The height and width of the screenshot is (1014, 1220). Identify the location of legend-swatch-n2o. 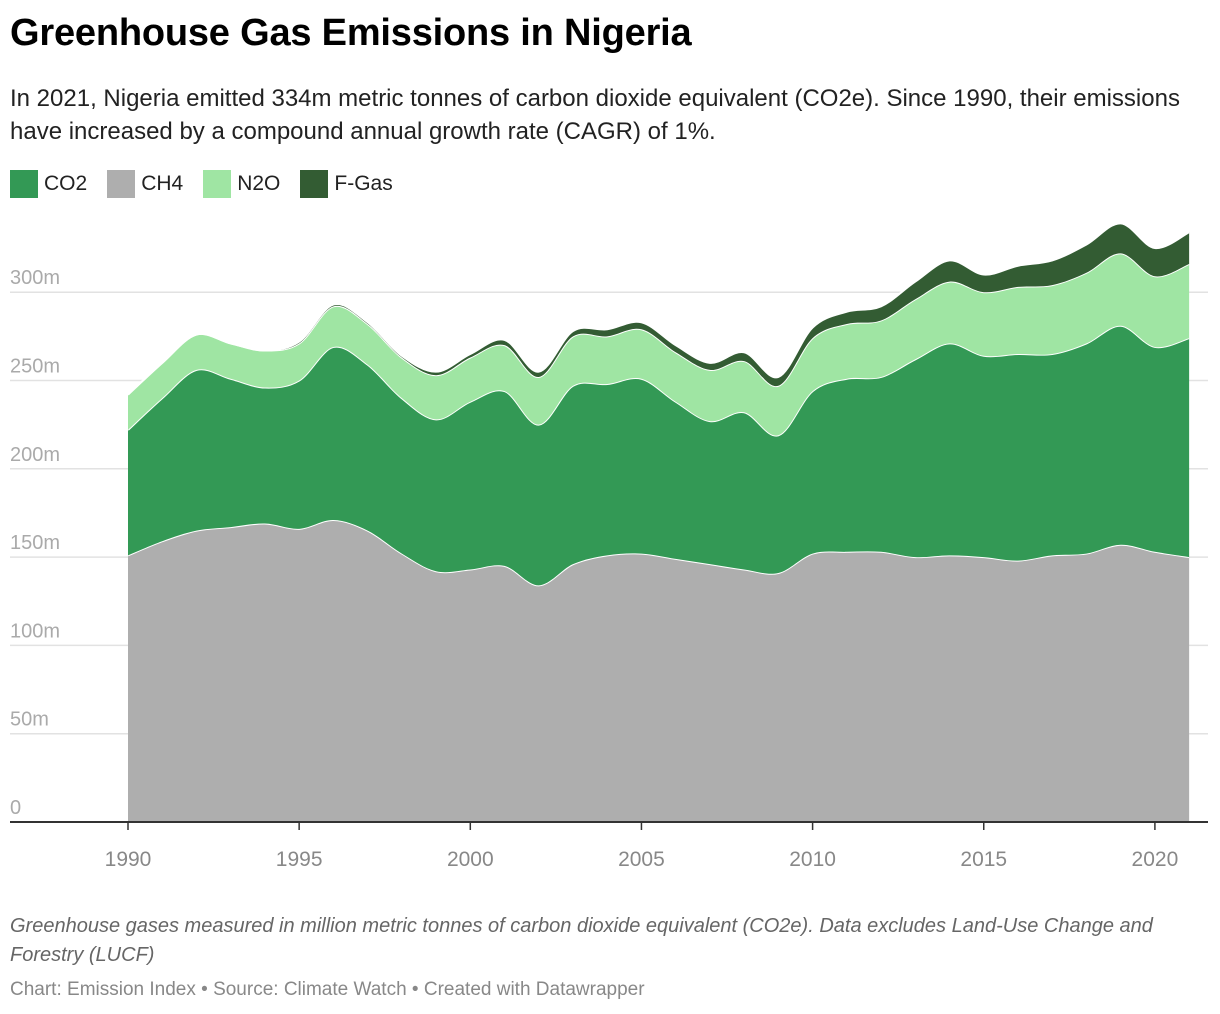
(217, 184).